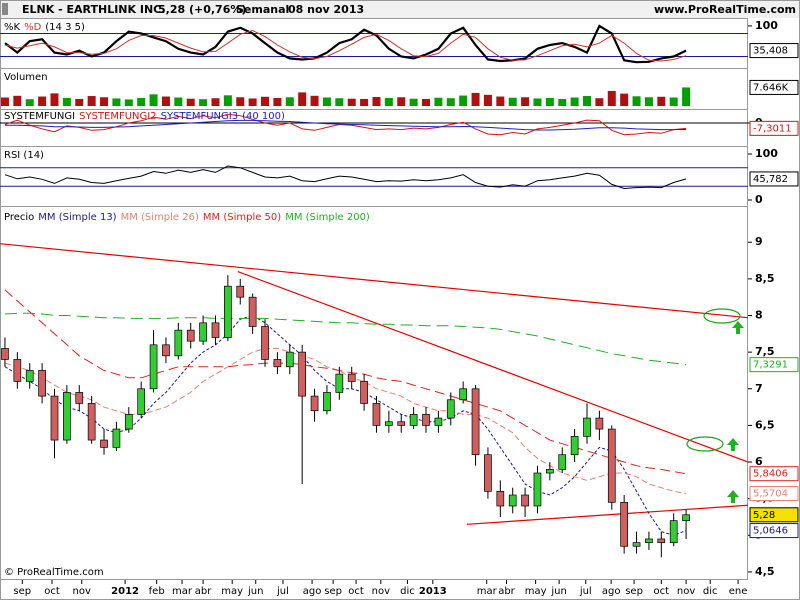 The image size is (800, 600). I want to click on volume-plot, so click(345, 96).